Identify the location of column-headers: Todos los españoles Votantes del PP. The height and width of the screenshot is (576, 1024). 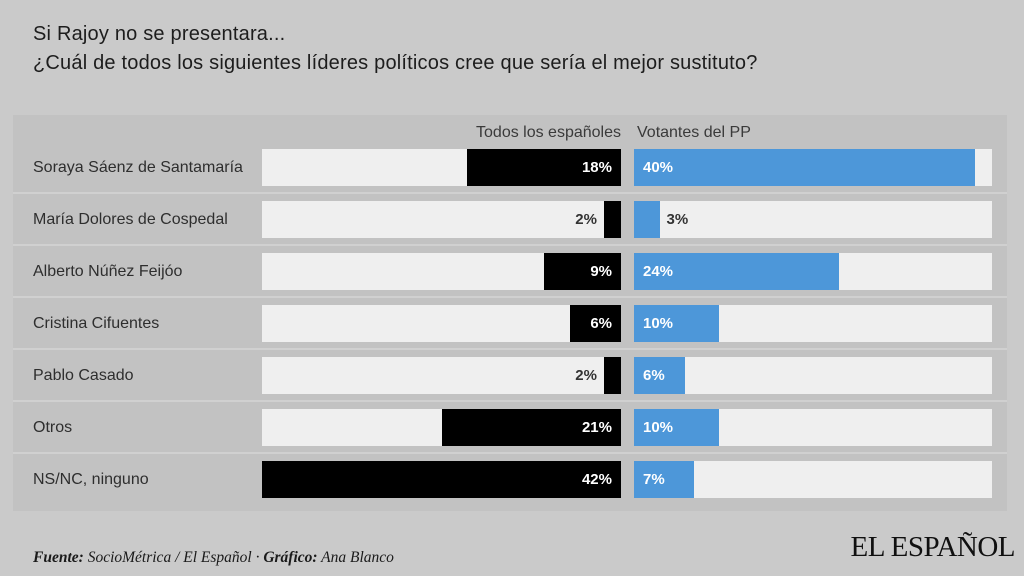
(510, 132).